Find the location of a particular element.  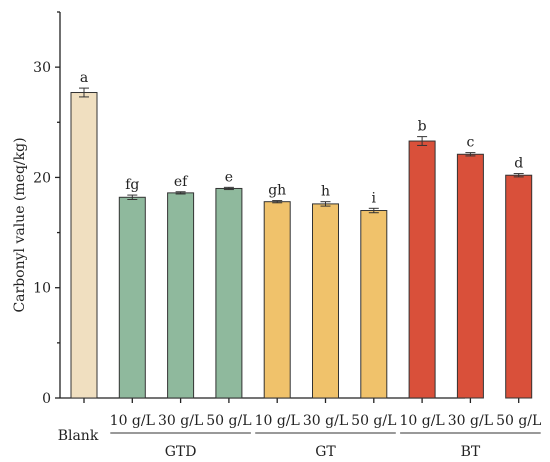

significance-letter: e is located at coordinates (229, 177).